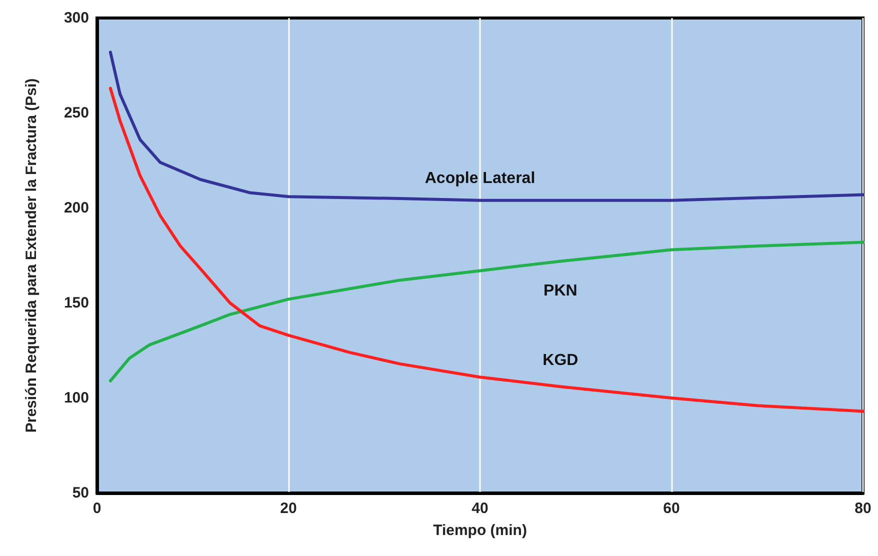 The image size is (878, 556). What do you see at coordinates (480, 178) in the screenshot?
I see `series-label: Acople Lateral` at bounding box center [480, 178].